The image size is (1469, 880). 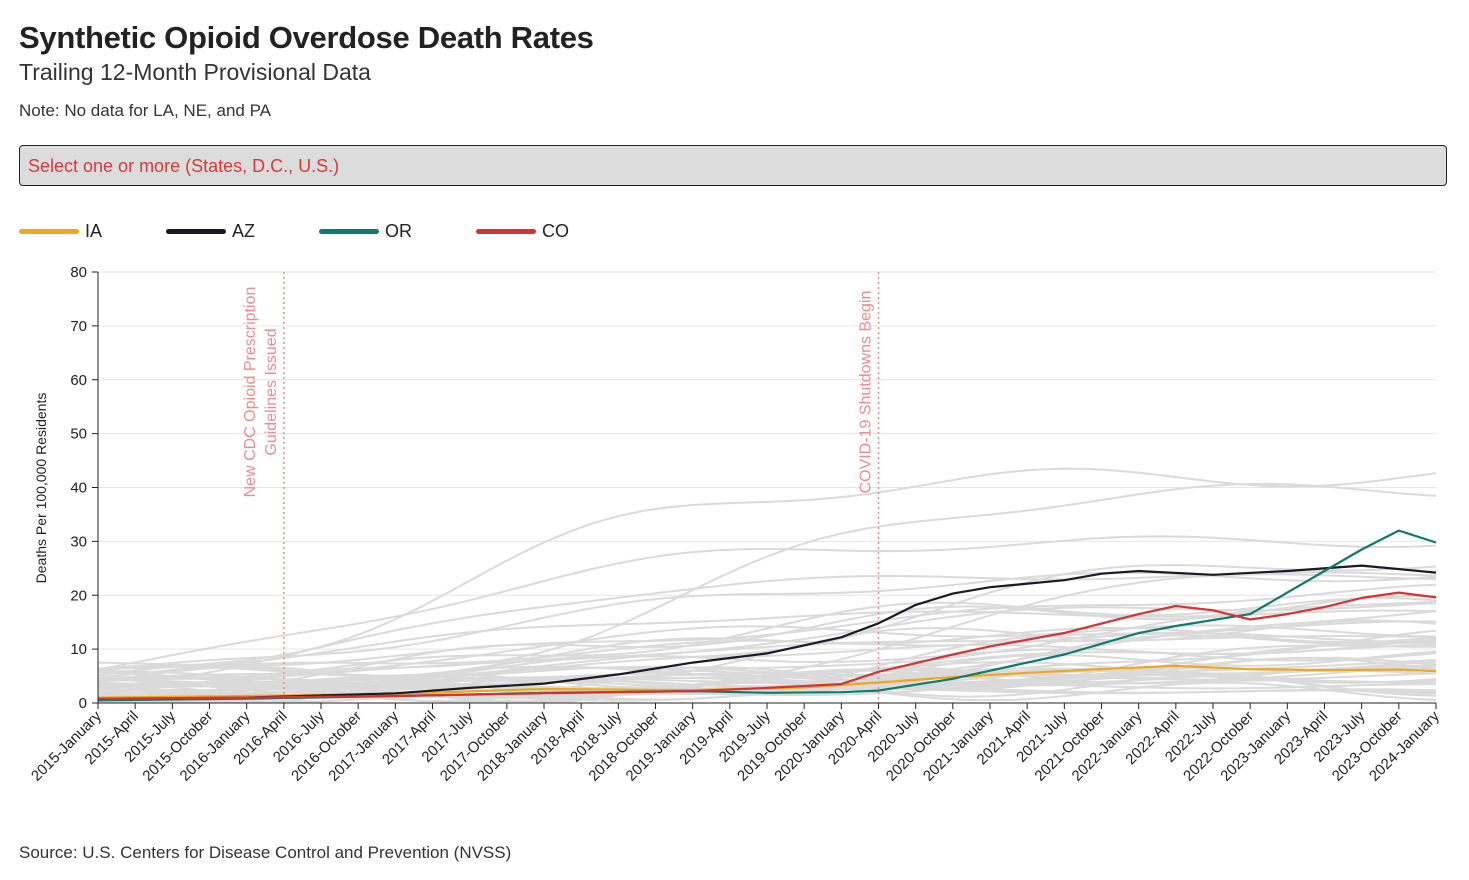 I want to click on region-select-dropdown: Select one or more (States, D.C., U.S.), so click(x=733, y=165).